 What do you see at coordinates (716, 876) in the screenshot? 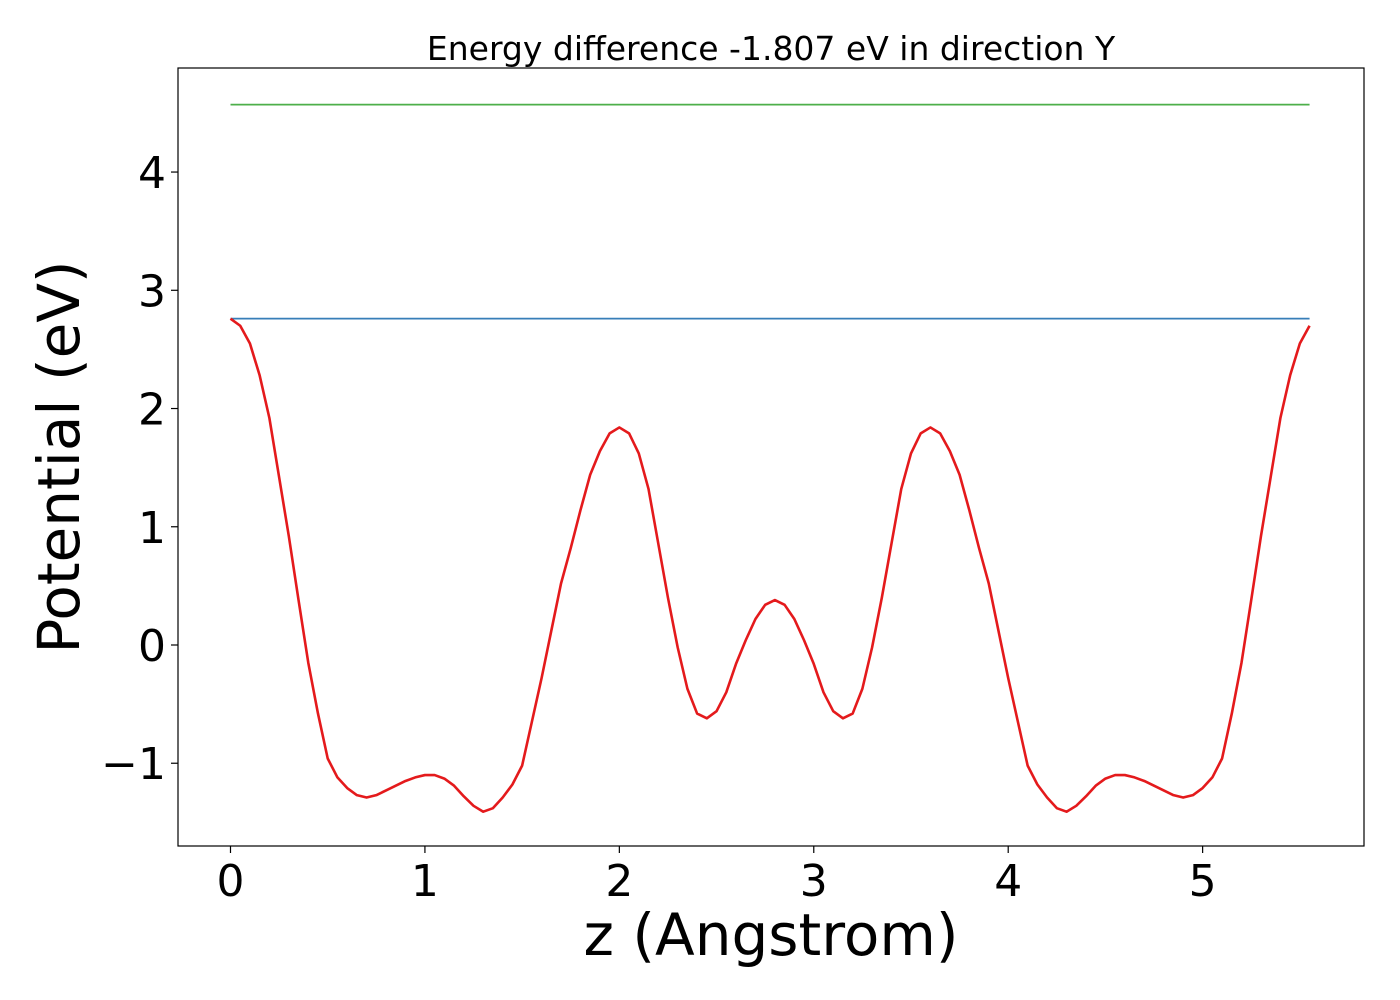
I see `x-axis-ticks: 0 1 2 3 4 5` at bounding box center [716, 876].